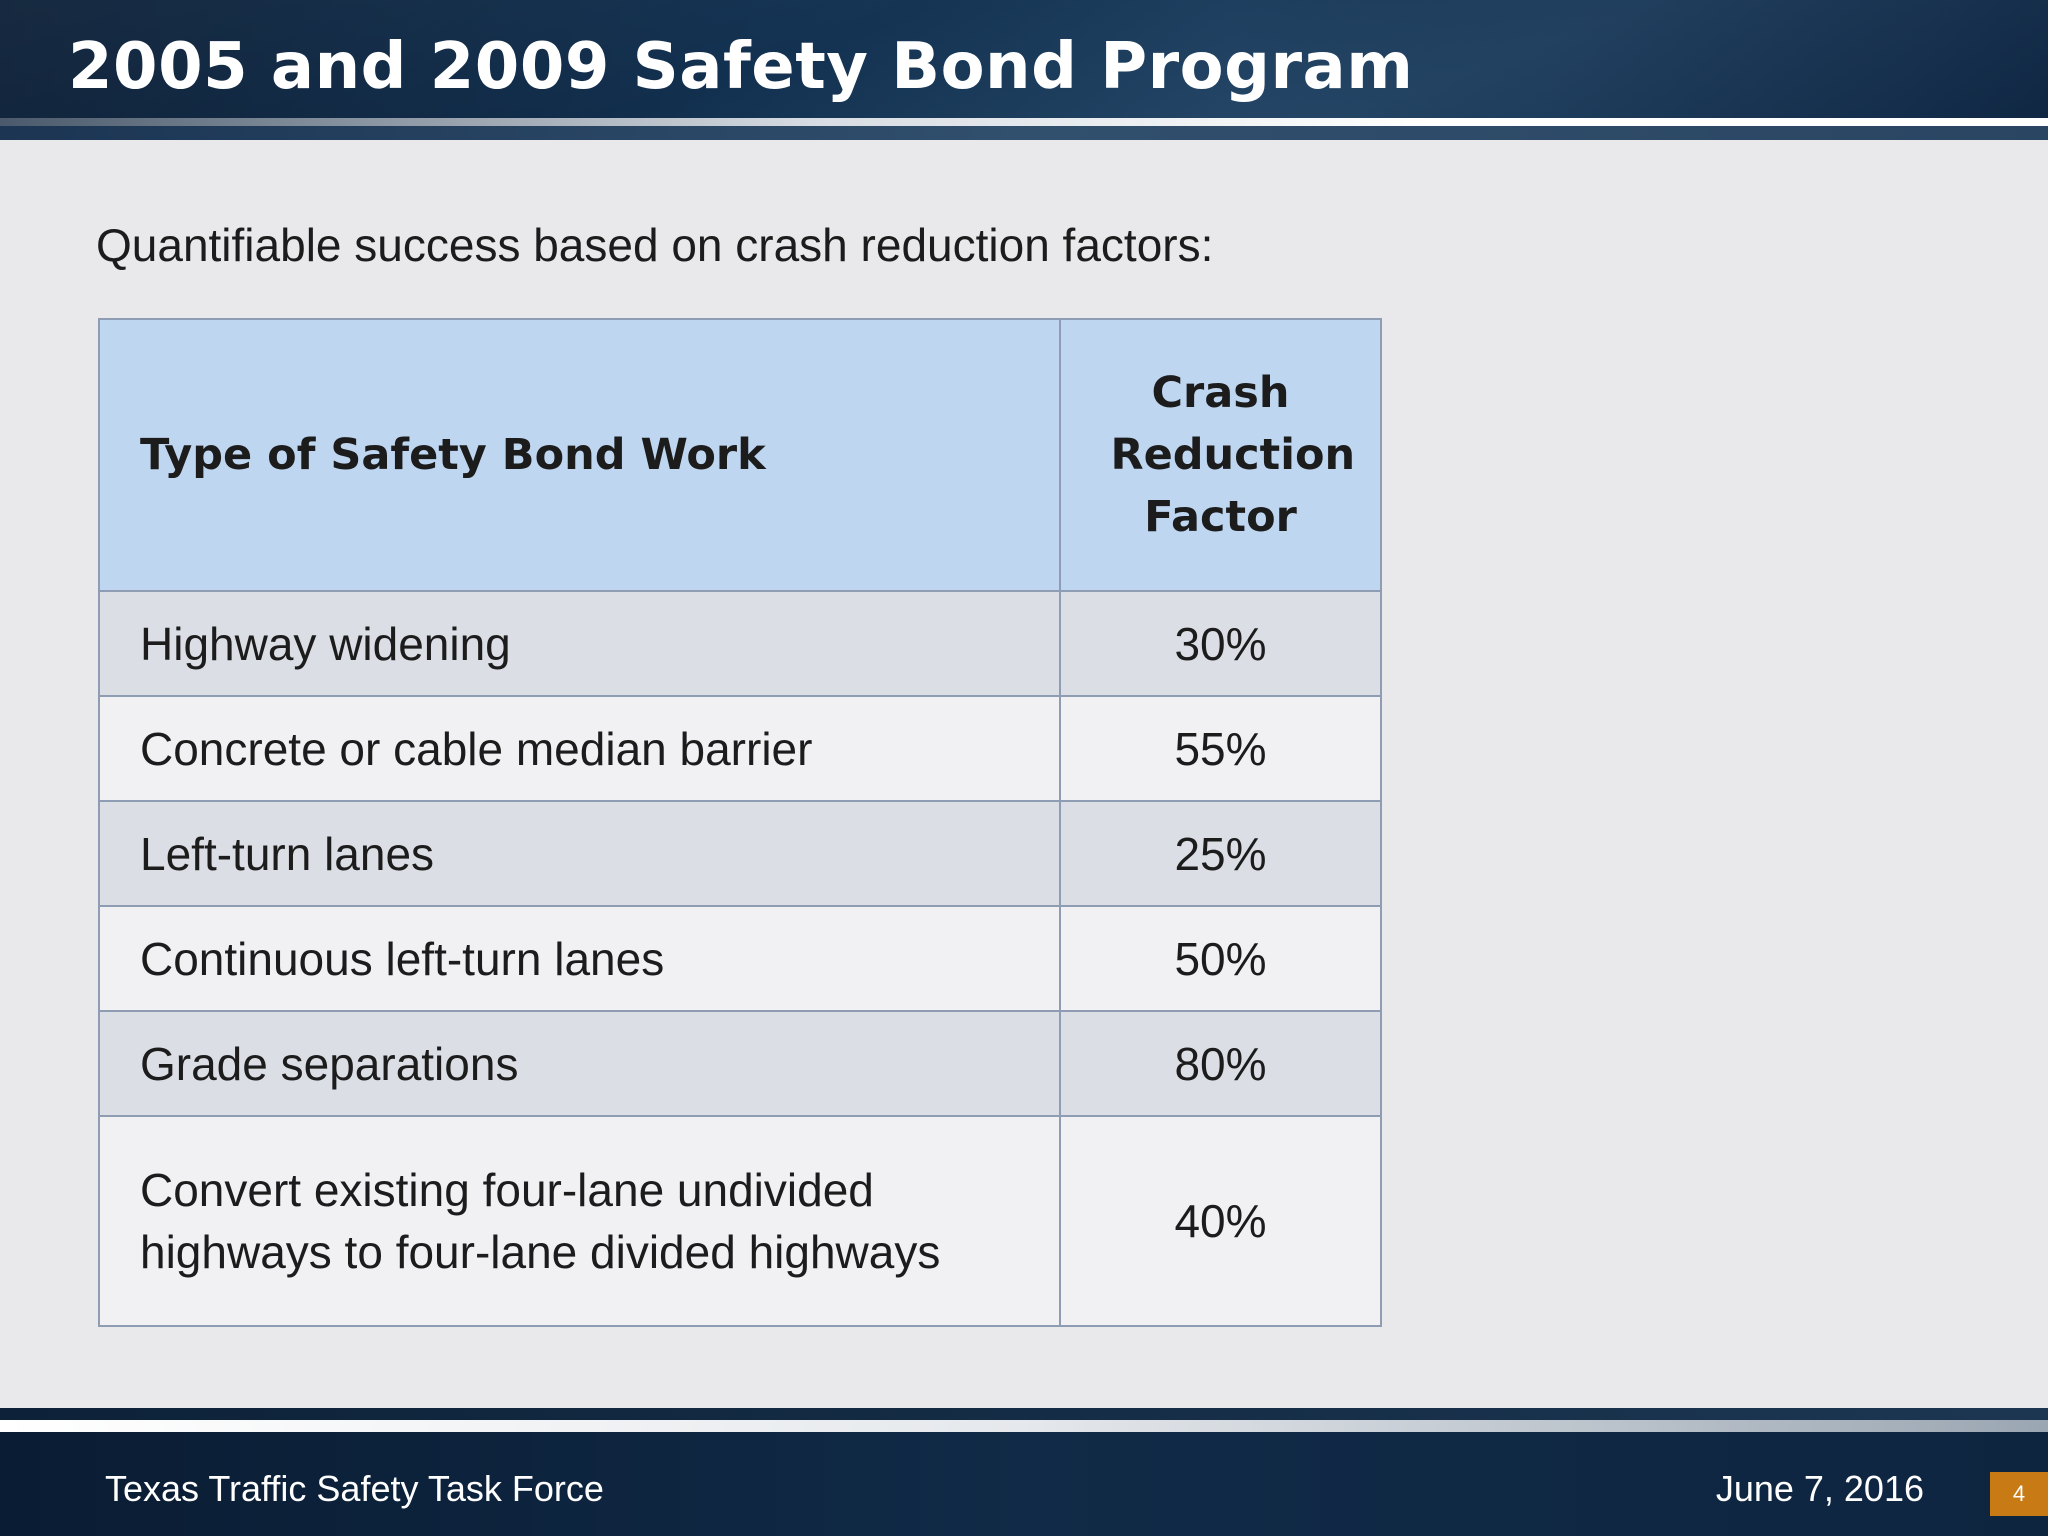 The height and width of the screenshot is (1536, 2048). Describe the element at coordinates (579, 643) in the screenshot. I see `row-type: Highway widening` at that location.